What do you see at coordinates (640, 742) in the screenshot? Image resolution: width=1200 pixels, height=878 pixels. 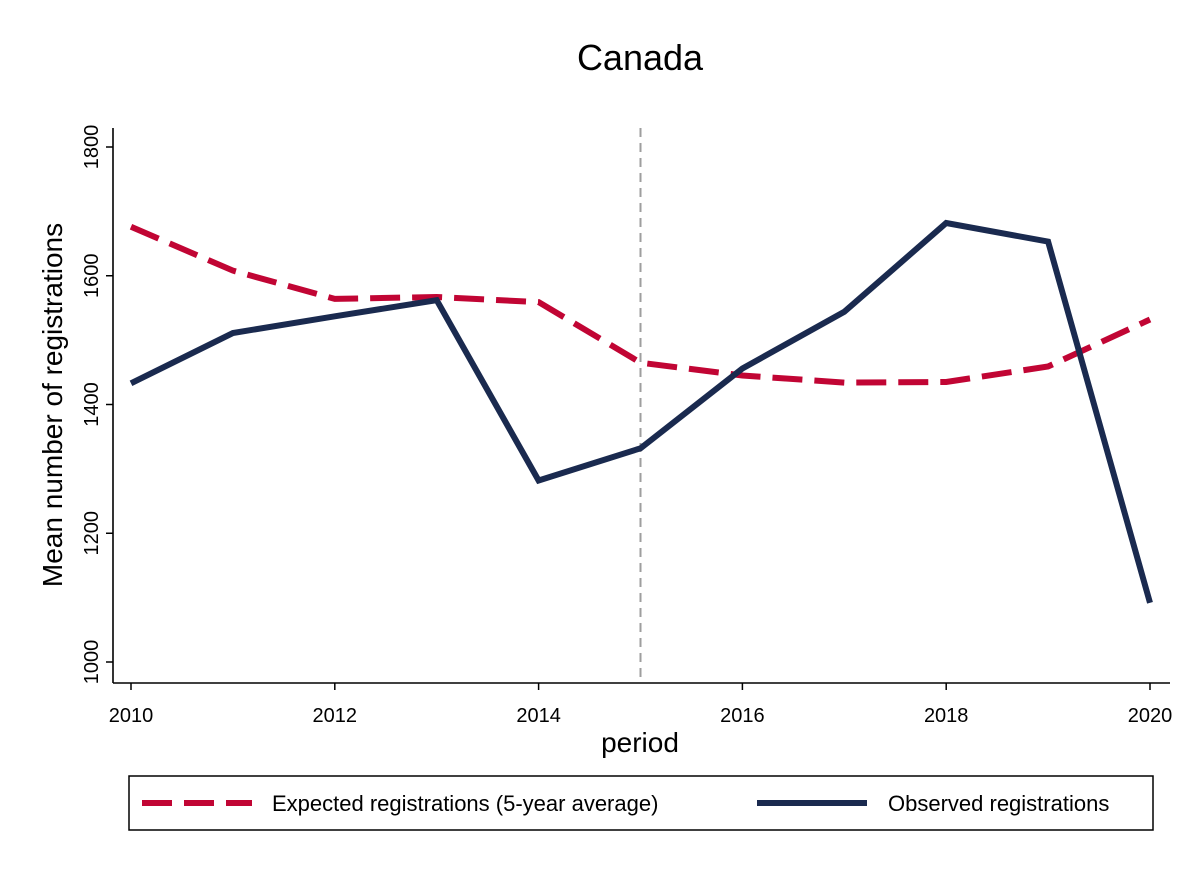 I see `x-axis-label: period` at bounding box center [640, 742].